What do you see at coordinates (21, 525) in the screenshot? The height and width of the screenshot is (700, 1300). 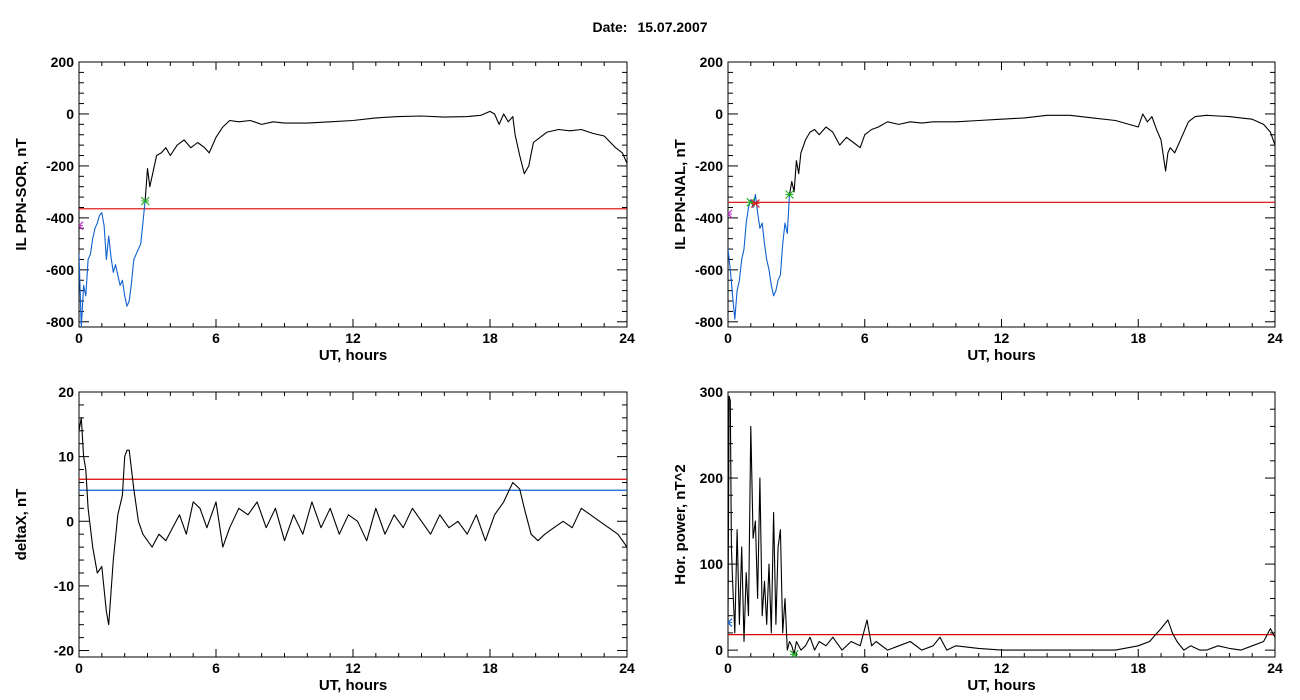 I see `y-axis-label: deltaX, nT` at bounding box center [21, 525].